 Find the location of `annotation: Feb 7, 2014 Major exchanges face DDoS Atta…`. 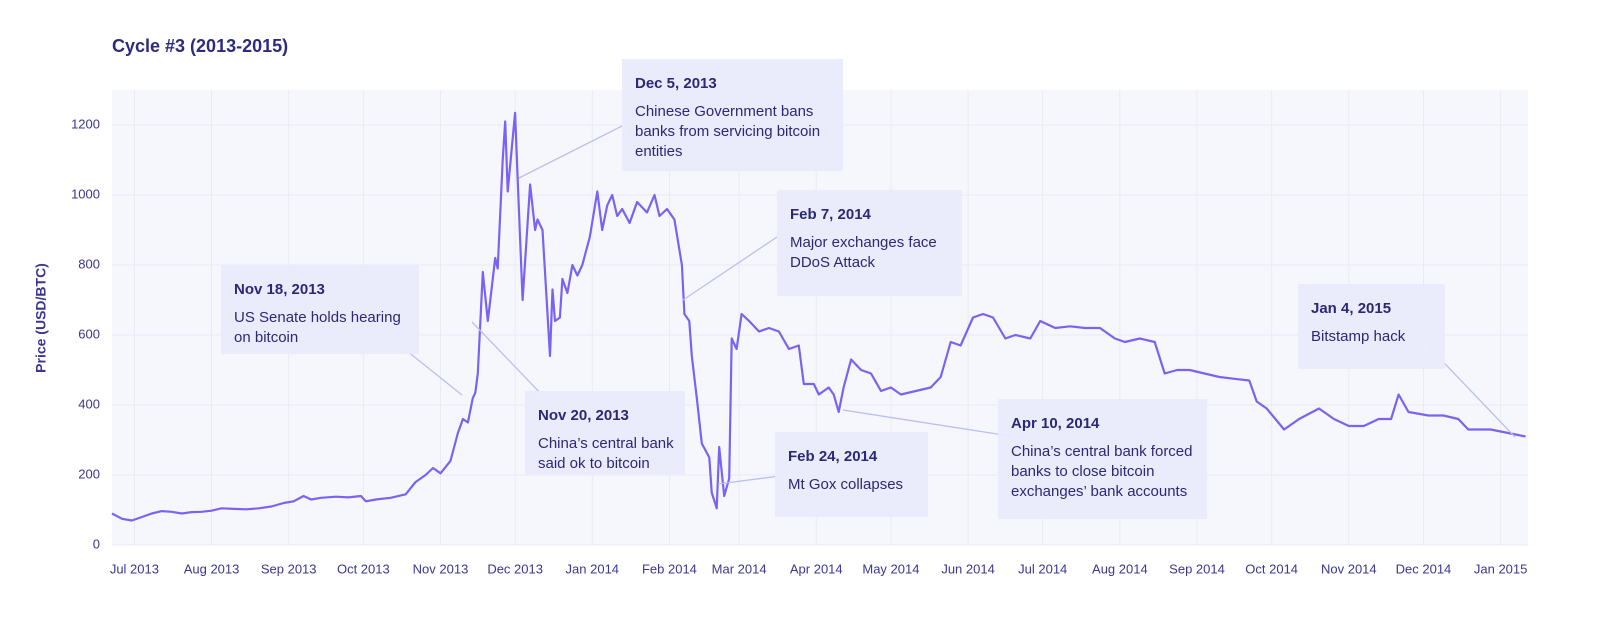

annotation: Feb 7, 2014 Major exchanges face DDoS Atta… is located at coordinates (822, 245).